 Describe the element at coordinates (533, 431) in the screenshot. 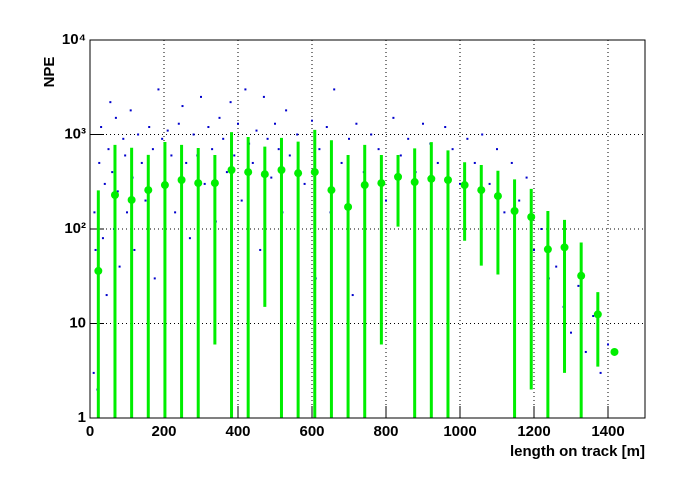

I see `x-tick-label: 1200` at that location.